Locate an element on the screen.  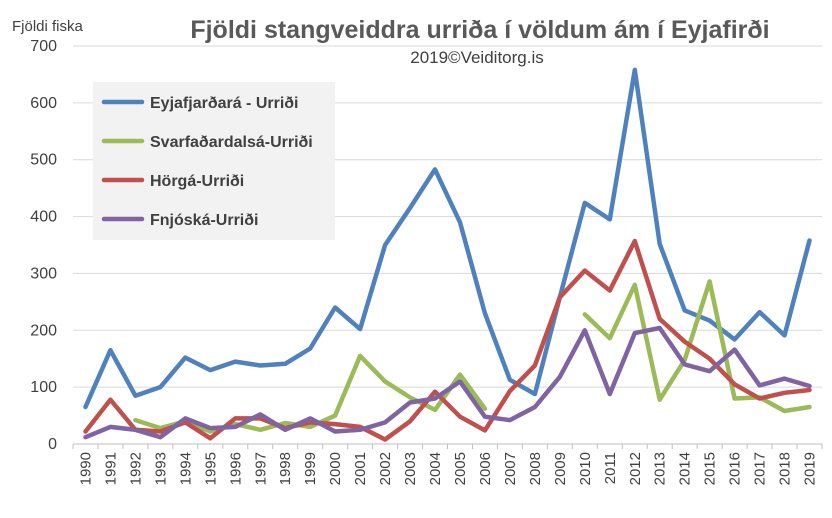
x-tick-label: 1997 is located at coordinates (260, 468).